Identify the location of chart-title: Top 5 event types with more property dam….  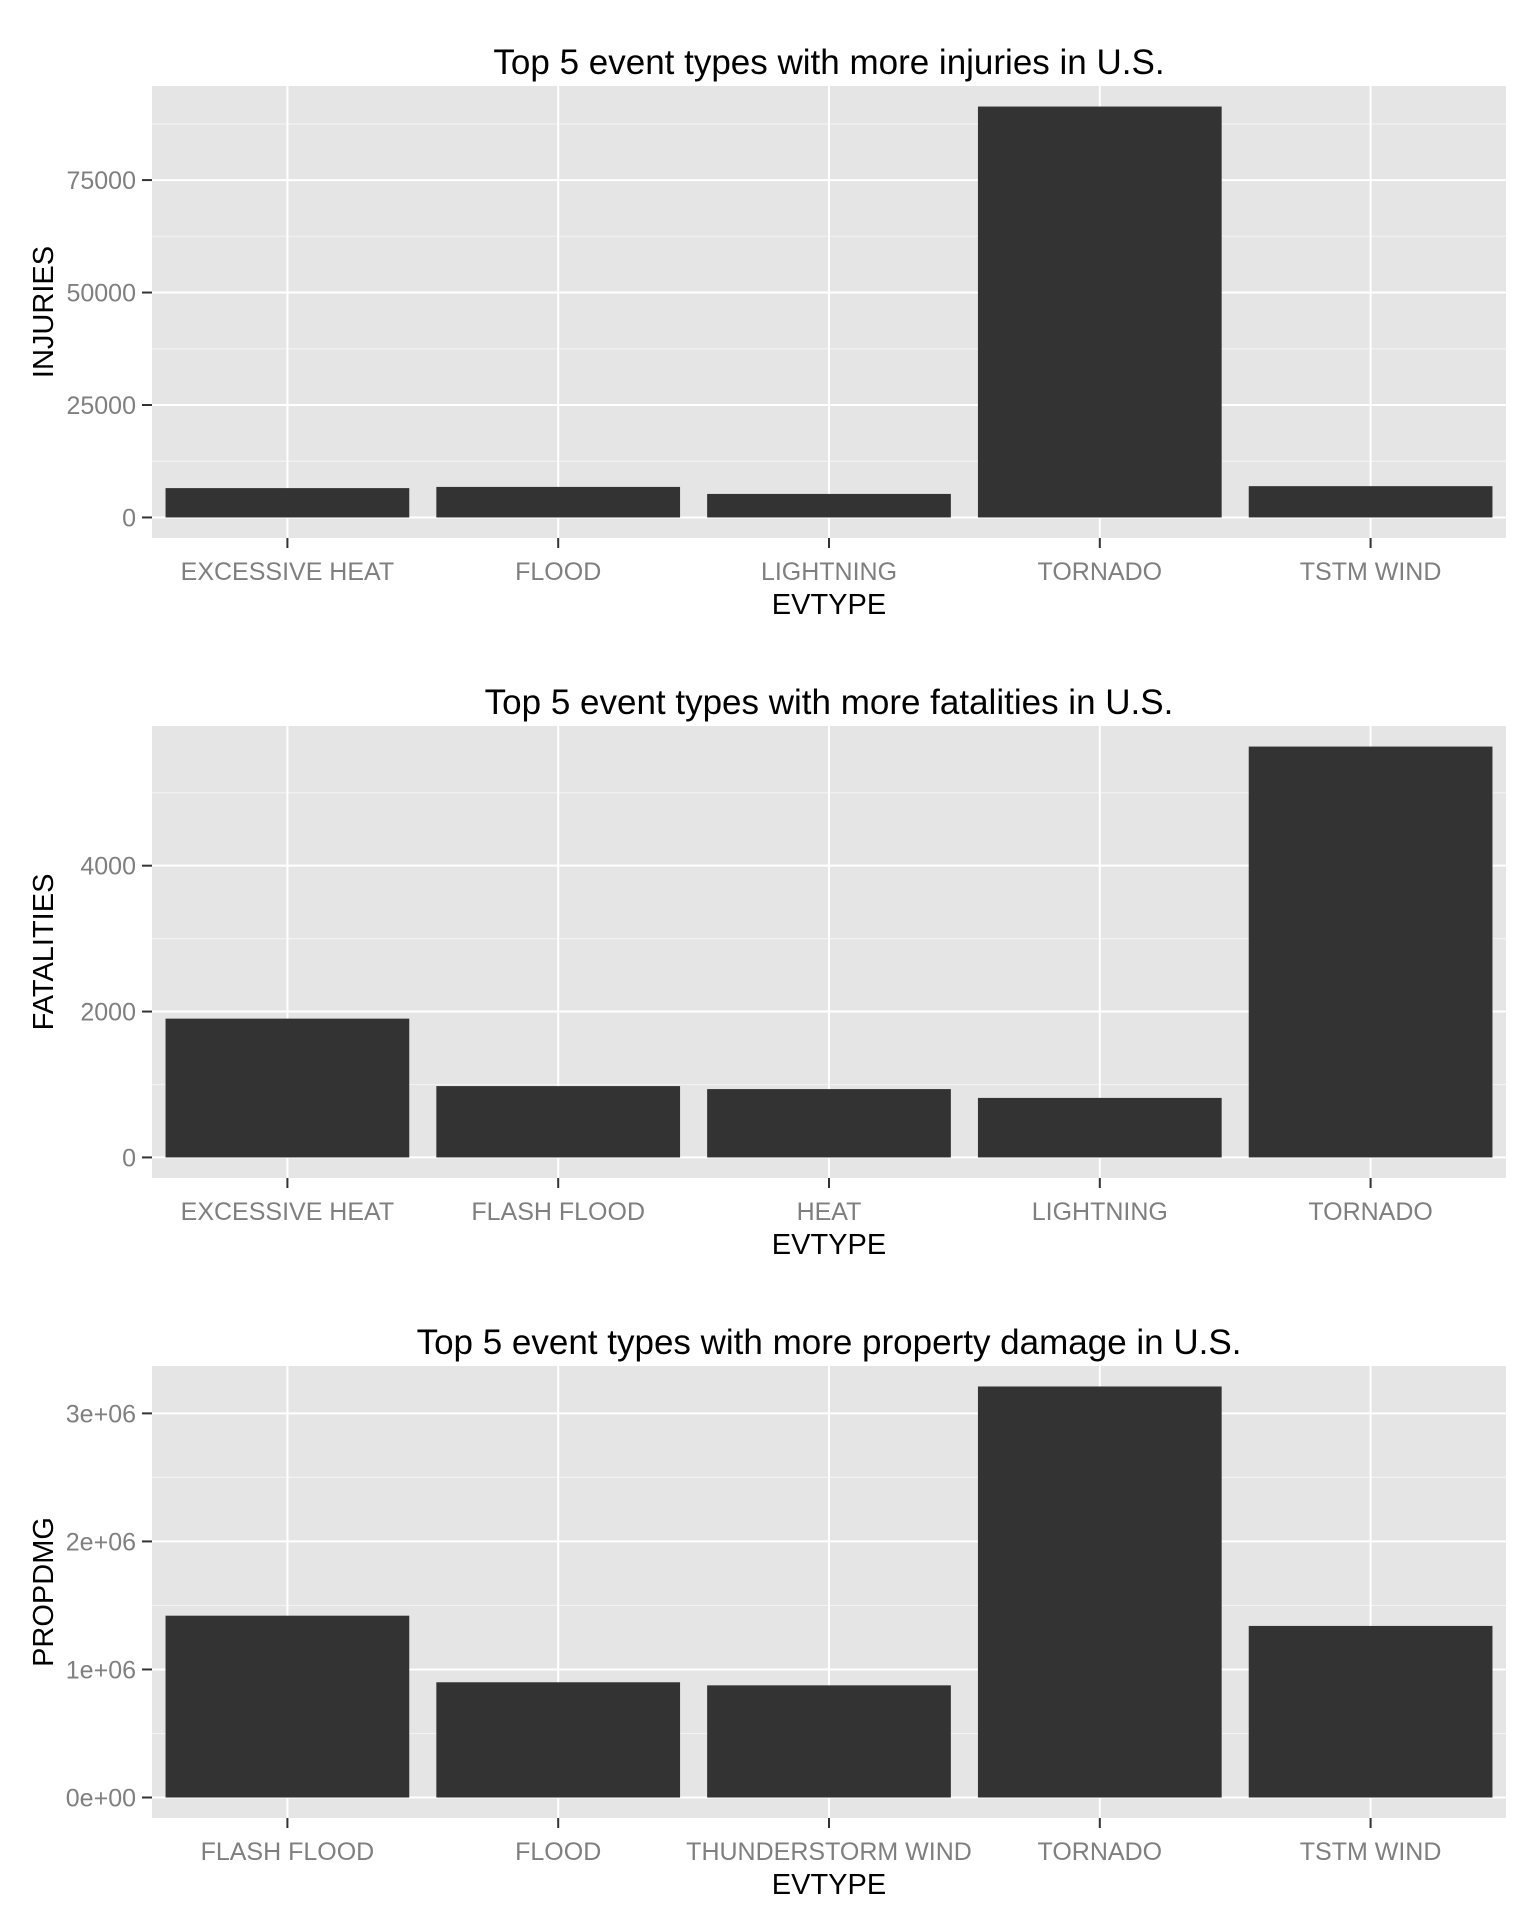
(829, 1342).